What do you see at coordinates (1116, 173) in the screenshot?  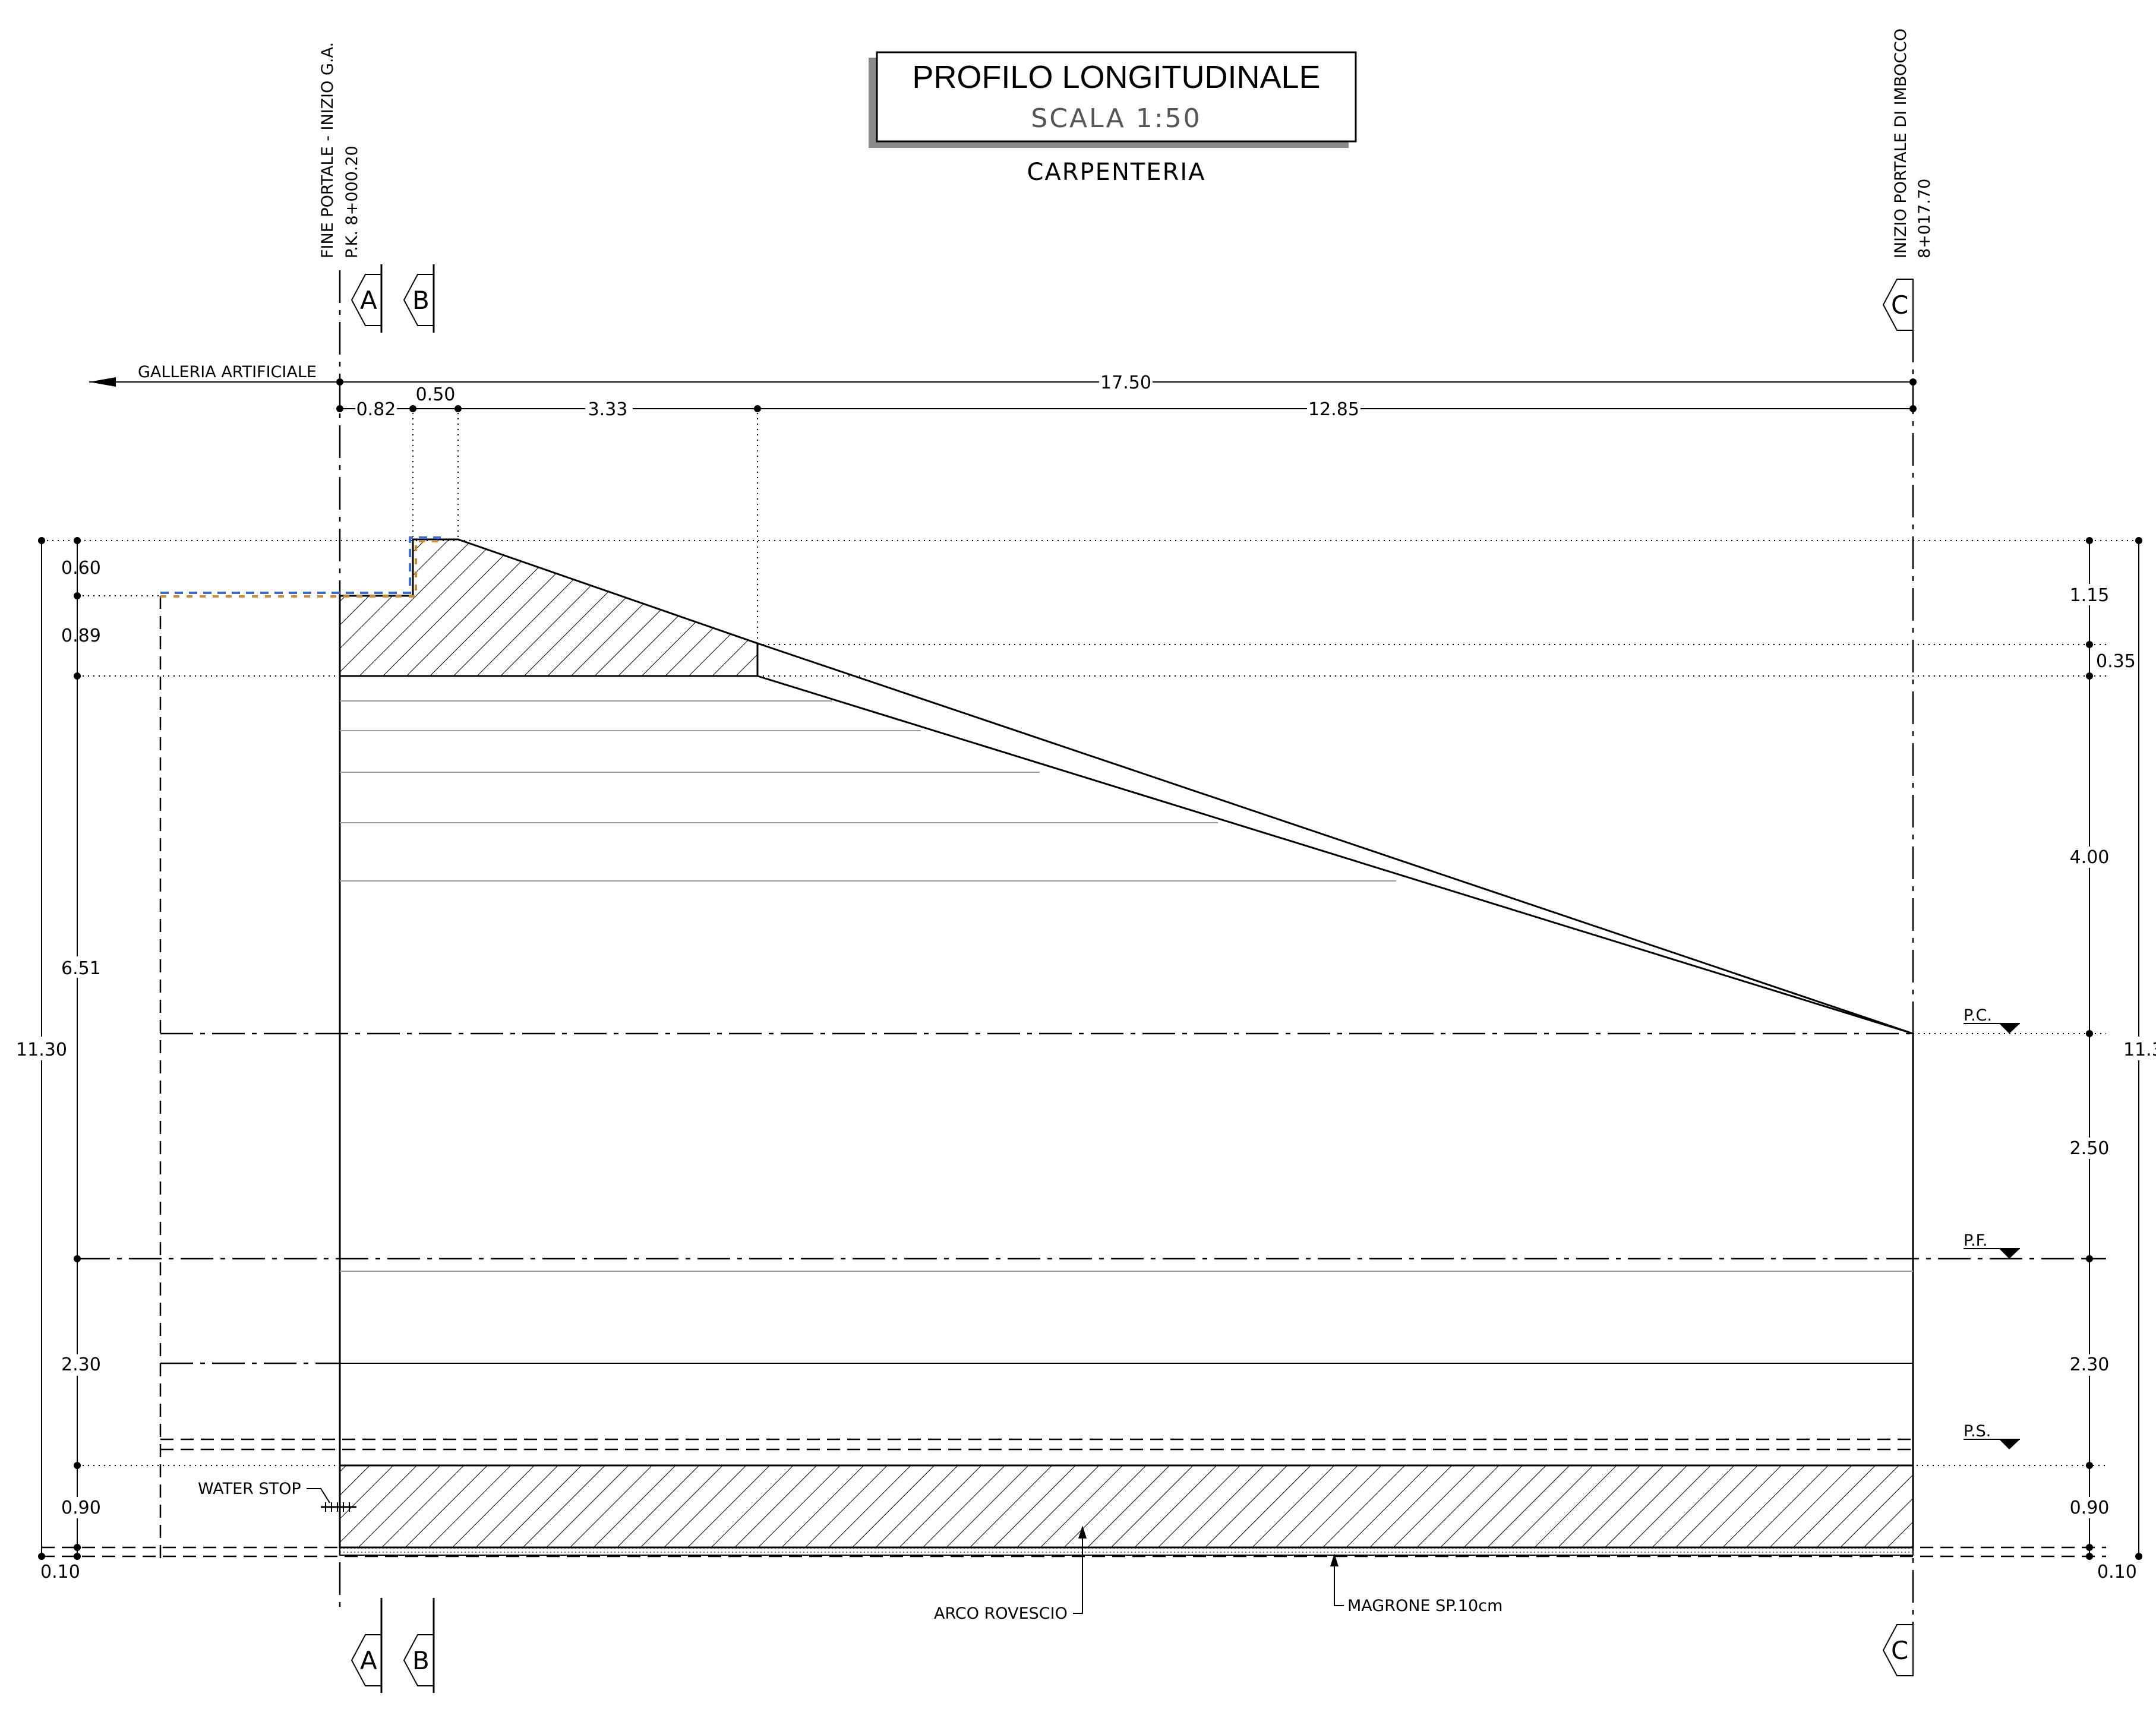 I see `drawing-subtitle: CARPENTERIA` at bounding box center [1116, 173].